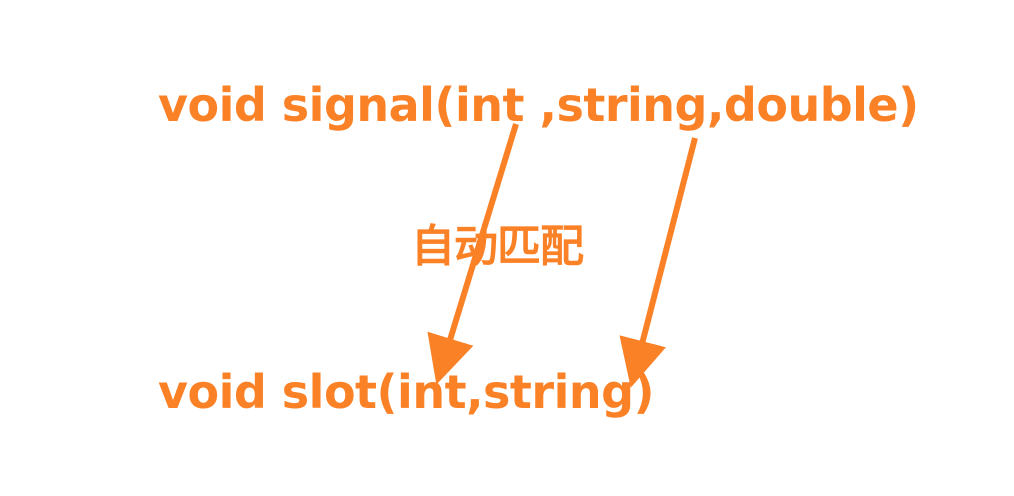  Describe the element at coordinates (658, 262) in the screenshot. I see `string-match-arrow` at that location.